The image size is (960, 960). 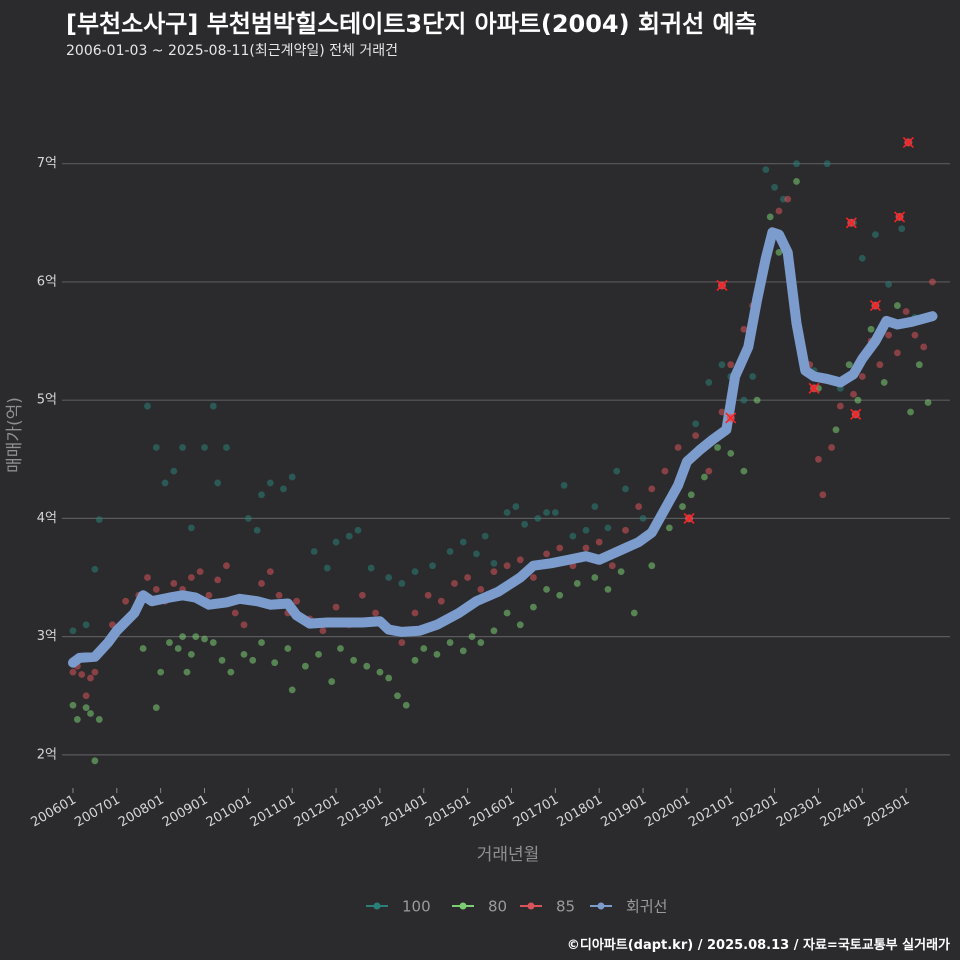 What do you see at coordinates (47, 459) in the screenshot?
I see `y-axis-ticks: 2억 3억 4억 5억 6억 7억` at bounding box center [47, 459].